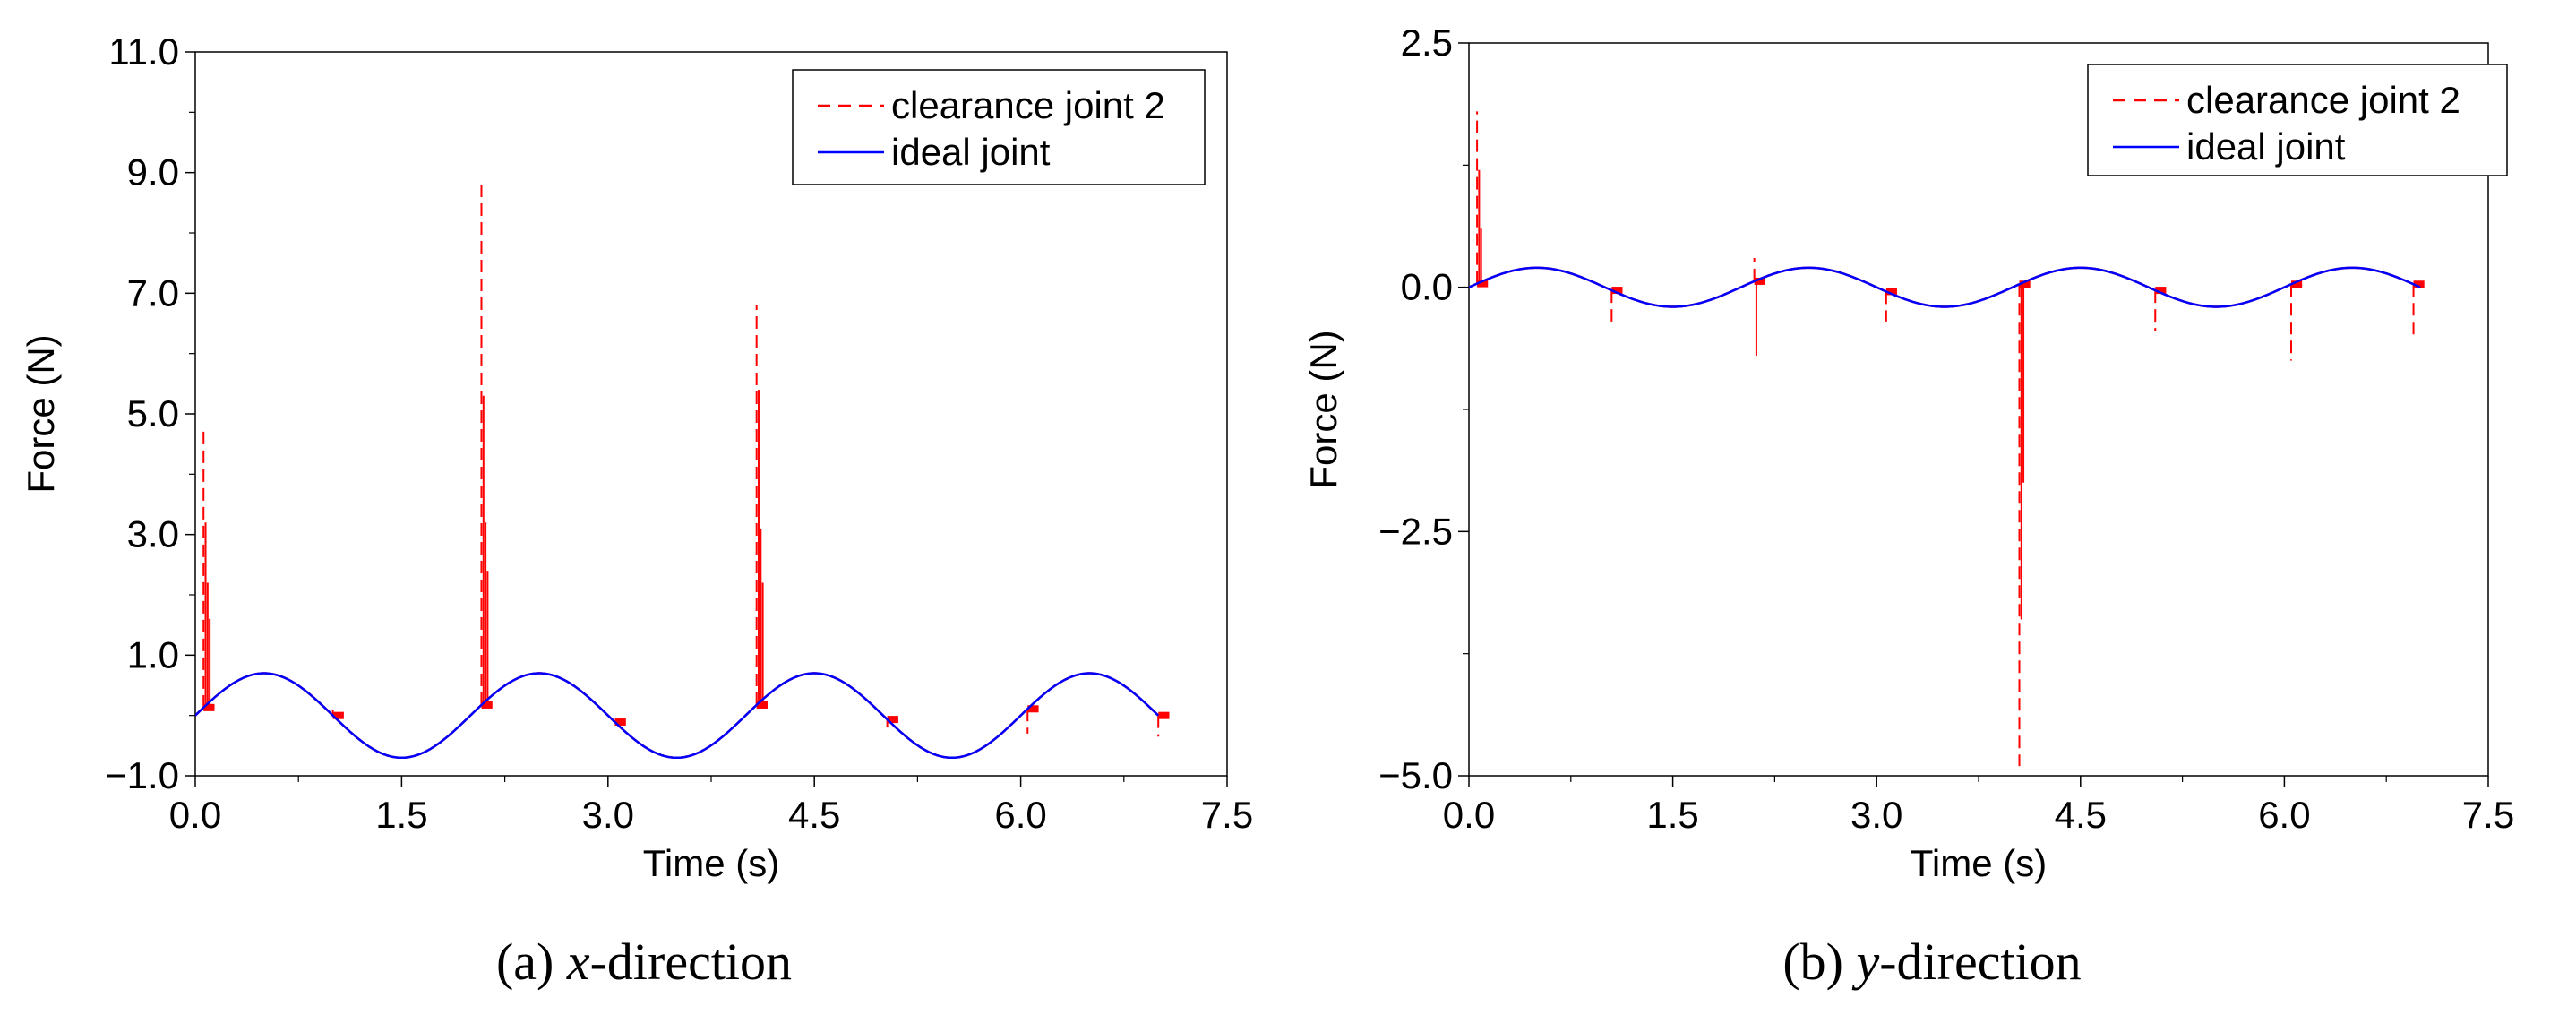 Image resolution: width=2576 pixels, height=1032 pixels. Describe the element at coordinates (531, 962) in the screenshot. I see `caption-a-prefix: (a)` at that location.